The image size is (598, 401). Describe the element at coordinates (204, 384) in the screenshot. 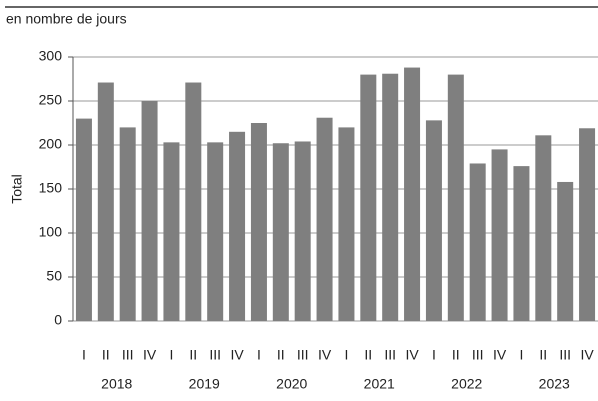

I see `x-group-label: 2019` at that location.